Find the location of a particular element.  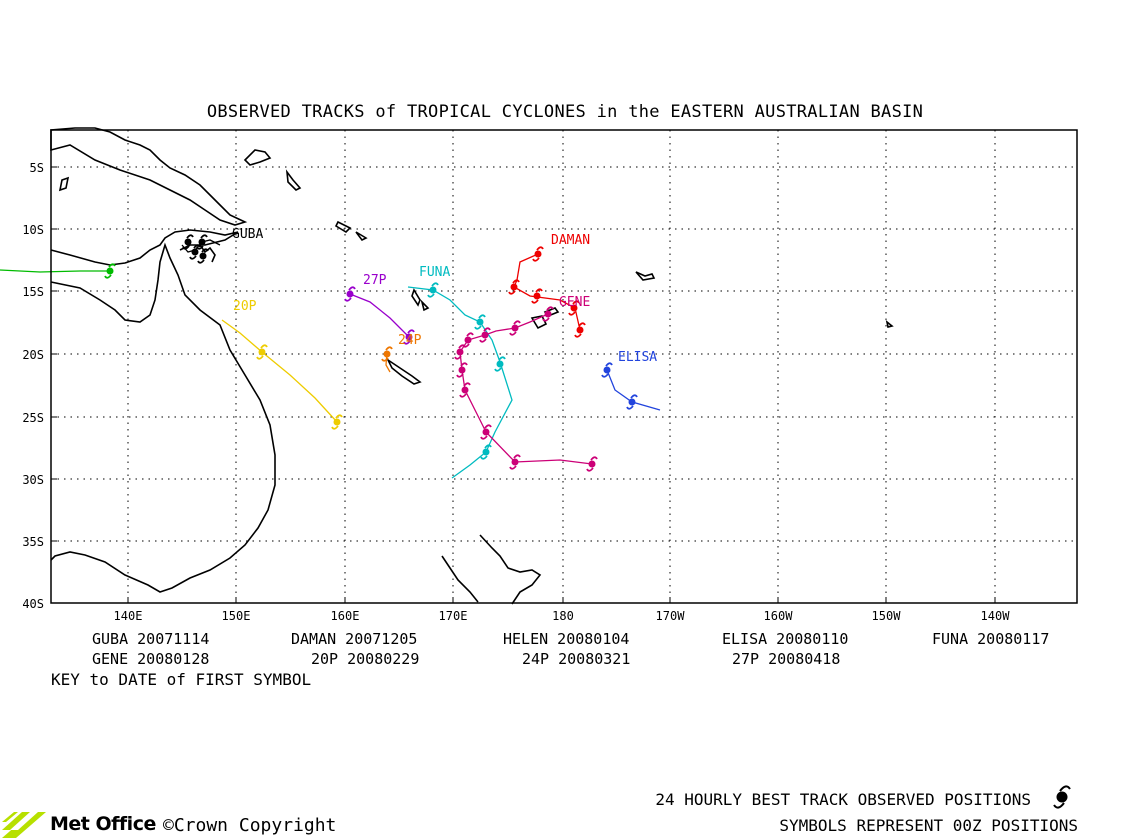

coastline-samoa is located at coordinates (645, 276).